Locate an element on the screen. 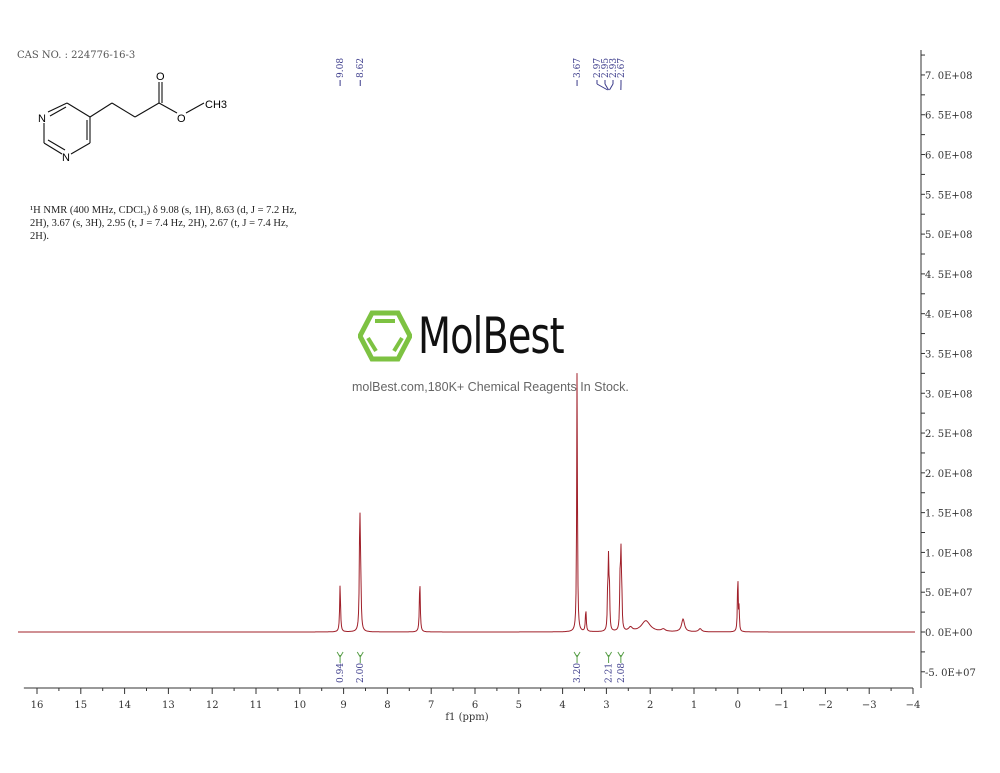  integration-mark: 2.00 is located at coordinates (361, 667).